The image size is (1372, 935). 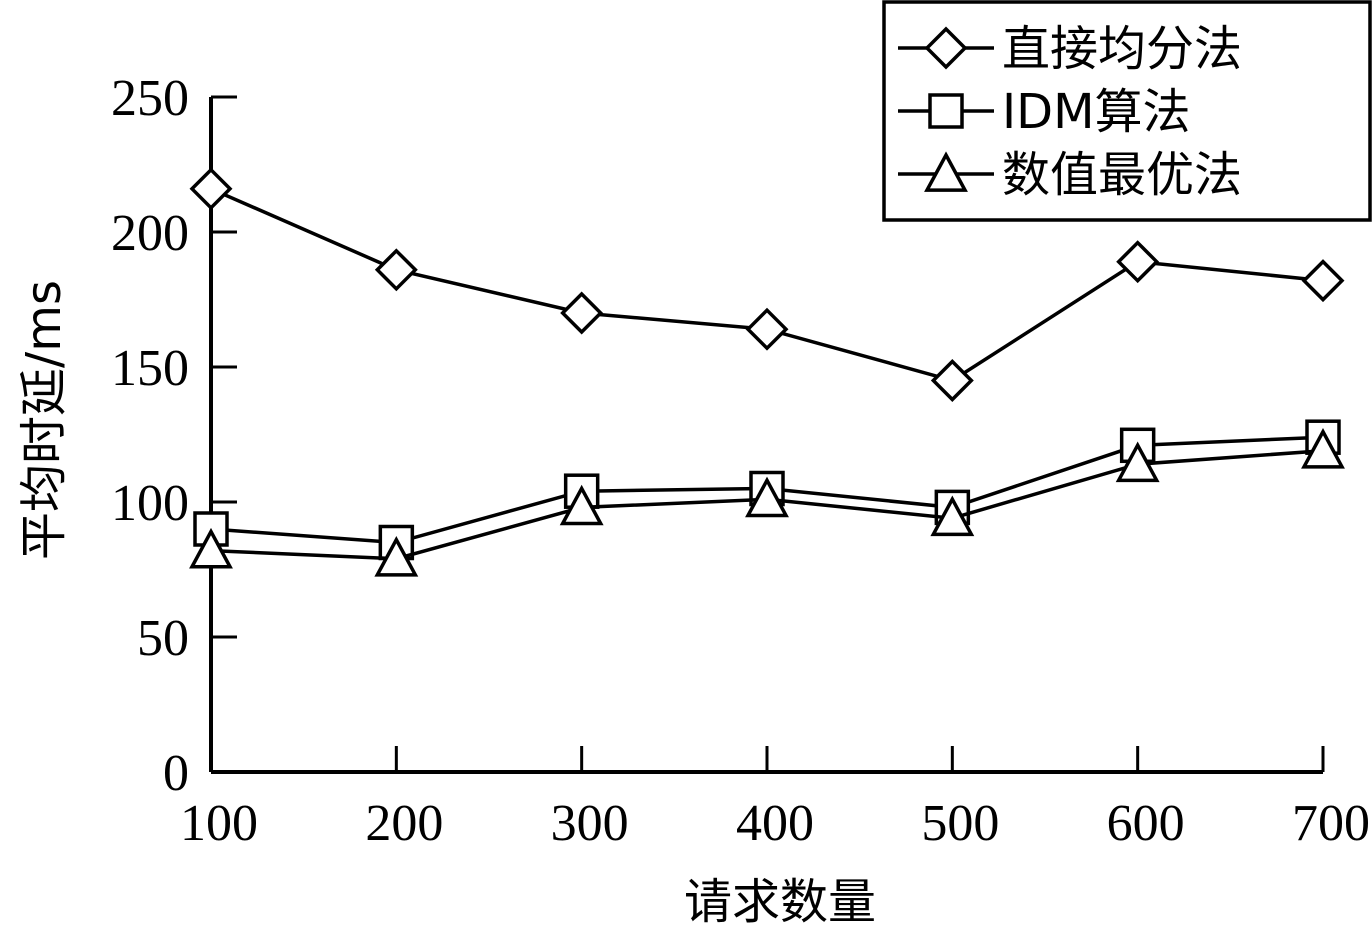 I want to click on y-tick-label: 250, so click(x=150, y=98).